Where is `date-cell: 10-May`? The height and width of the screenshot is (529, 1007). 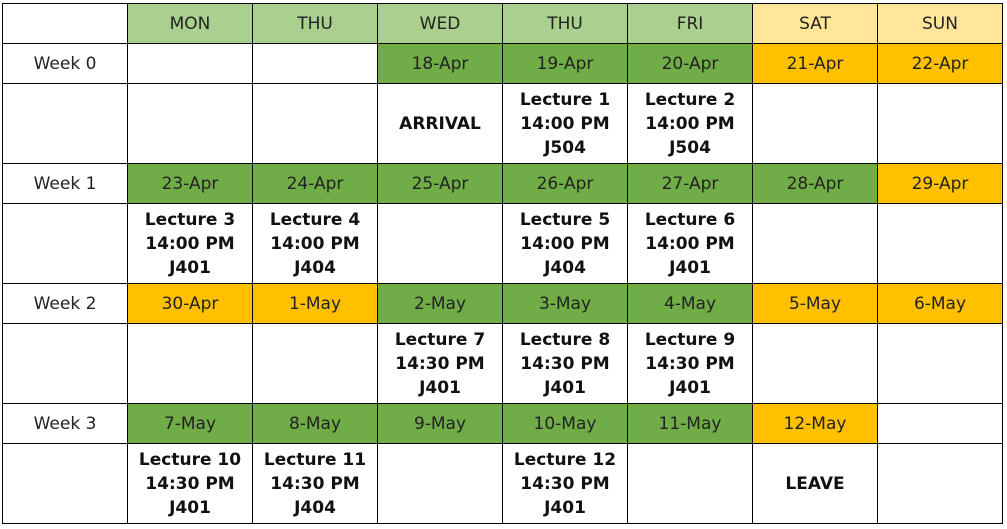
date-cell: 10-May is located at coordinates (565, 423).